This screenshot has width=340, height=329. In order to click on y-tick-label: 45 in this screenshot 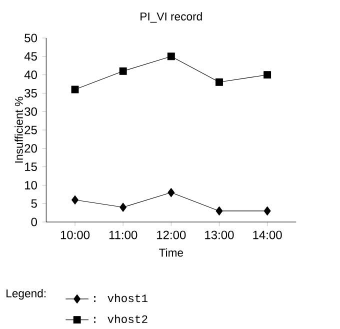, I will do `click(30, 56)`.